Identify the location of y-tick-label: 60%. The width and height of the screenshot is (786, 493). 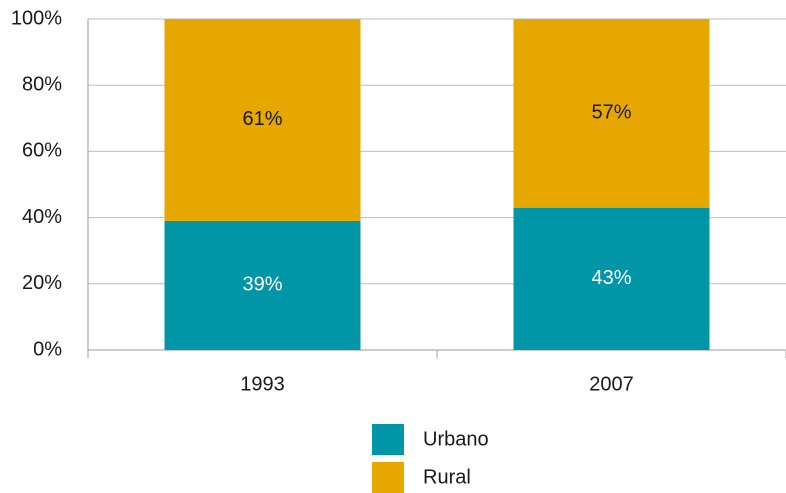
(42, 151).